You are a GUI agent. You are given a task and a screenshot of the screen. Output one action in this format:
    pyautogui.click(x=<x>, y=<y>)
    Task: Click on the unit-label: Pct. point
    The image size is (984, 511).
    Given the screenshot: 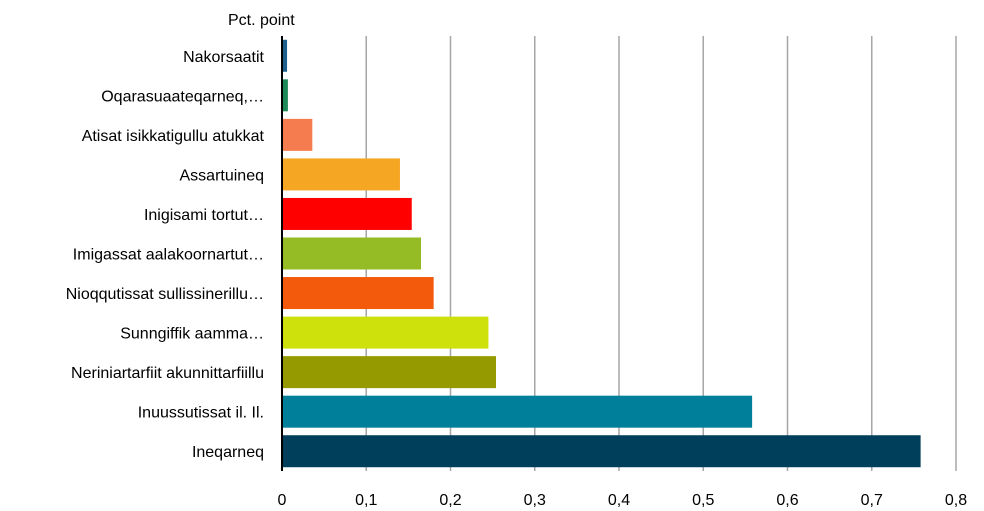 What is the action you would take?
    pyautogui.click(x=261, y=20)
    